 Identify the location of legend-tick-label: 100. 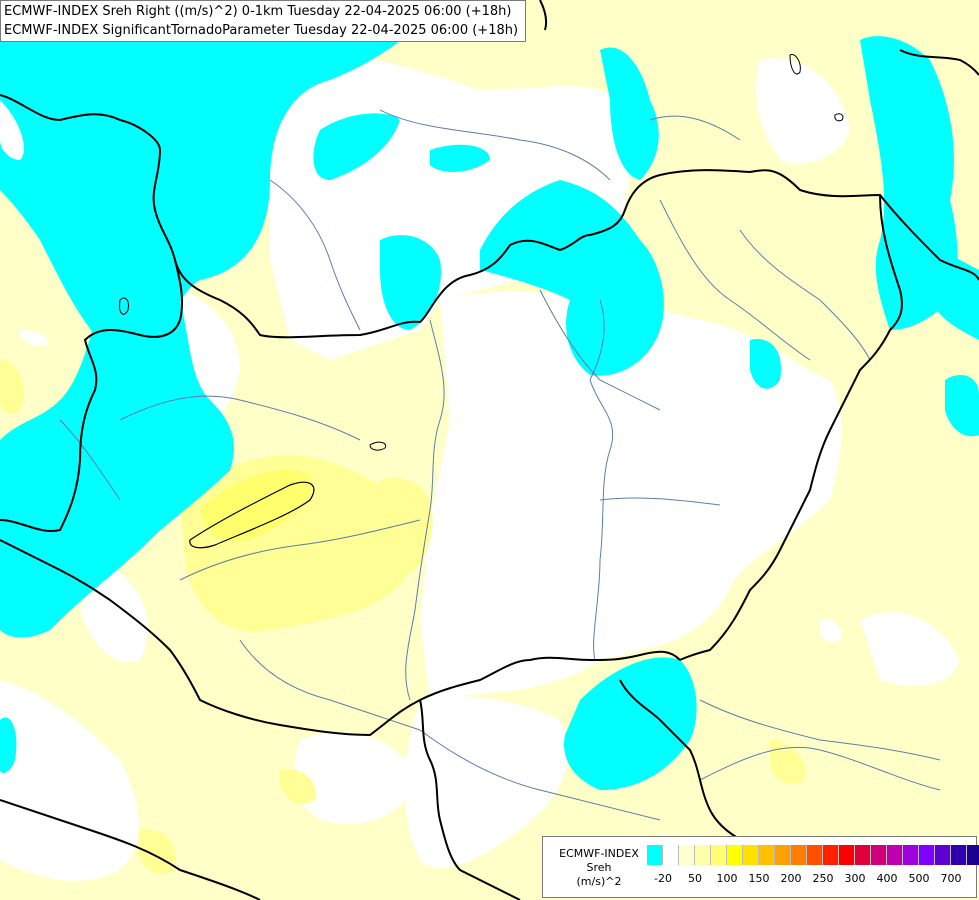
(727, 878).